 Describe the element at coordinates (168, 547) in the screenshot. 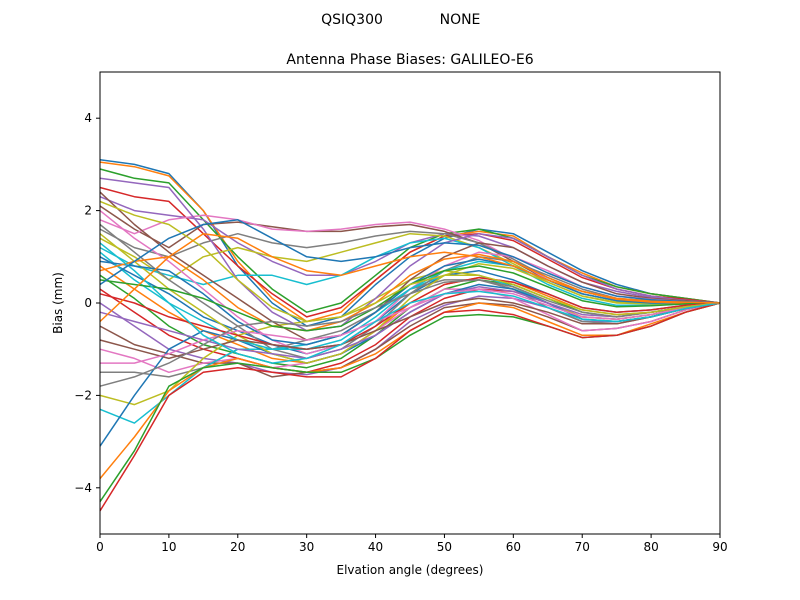

I see `x-tick-label: 10` at that location.